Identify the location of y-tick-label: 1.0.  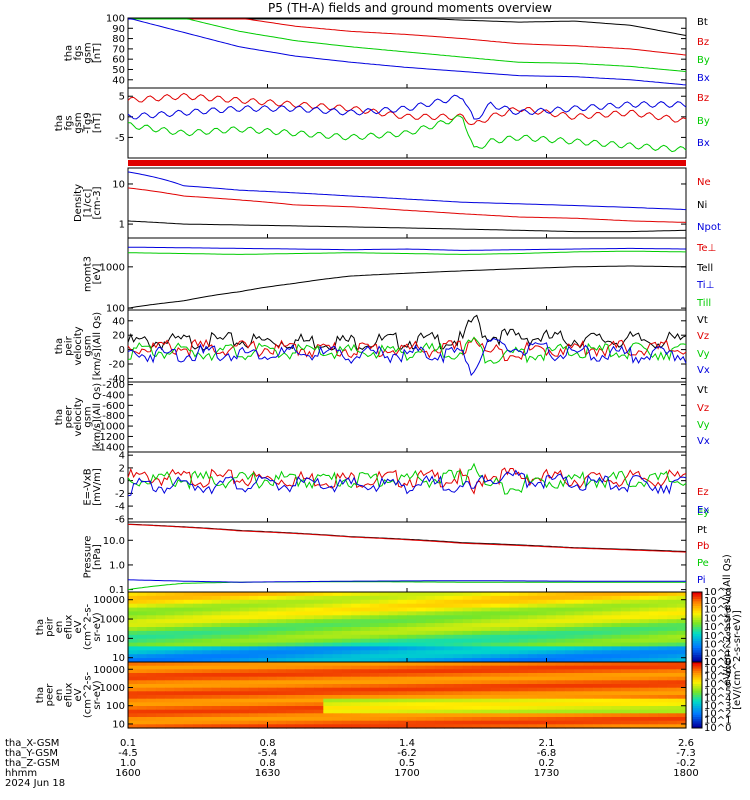
(117, 565).